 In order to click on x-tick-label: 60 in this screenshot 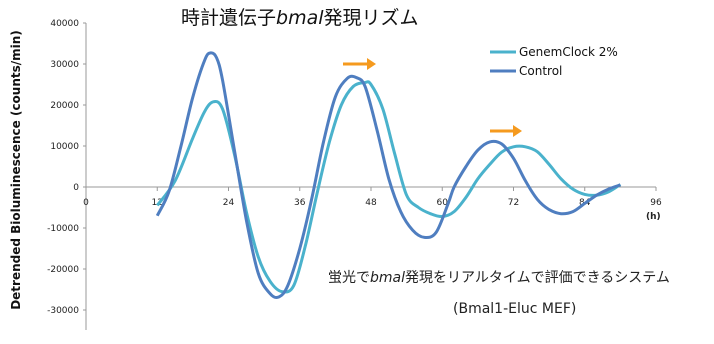, I will do `click(443, 203)`.